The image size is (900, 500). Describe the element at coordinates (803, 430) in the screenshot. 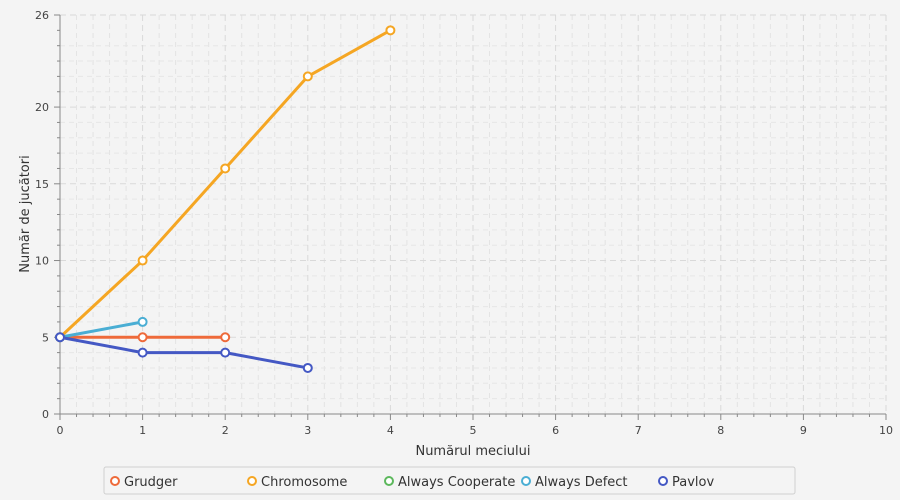

I see `x-tick-label: 9` at that location.